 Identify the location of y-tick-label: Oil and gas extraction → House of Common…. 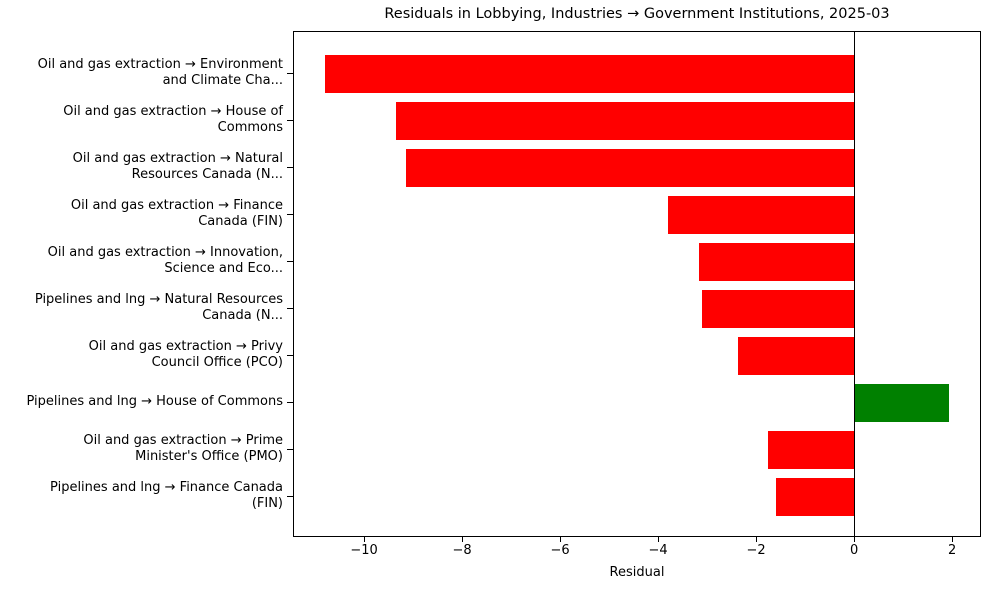
(173, 119).